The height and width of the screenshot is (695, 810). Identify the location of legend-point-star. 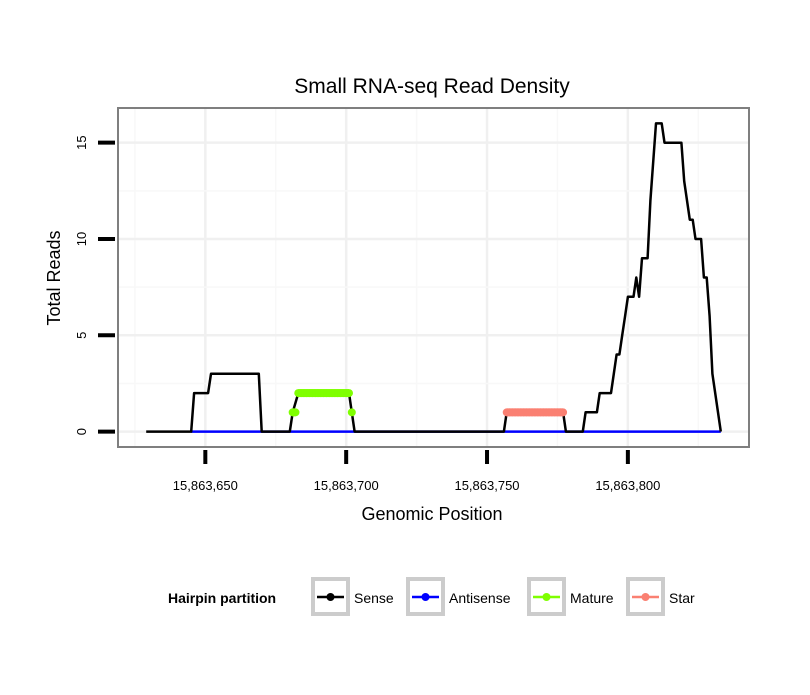
(645, 597).